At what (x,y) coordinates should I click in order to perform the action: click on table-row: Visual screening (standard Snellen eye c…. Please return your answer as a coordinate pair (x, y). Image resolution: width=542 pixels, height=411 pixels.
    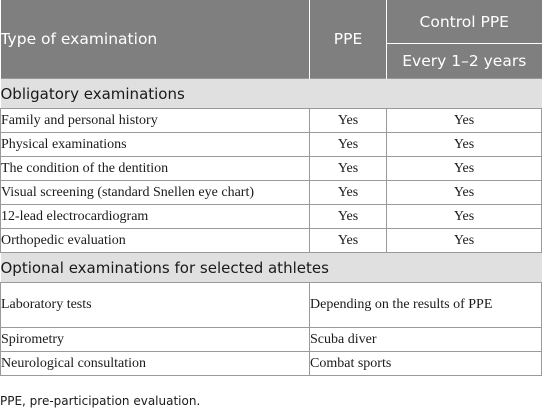
    Looking at the image, I should click on (271, 192).